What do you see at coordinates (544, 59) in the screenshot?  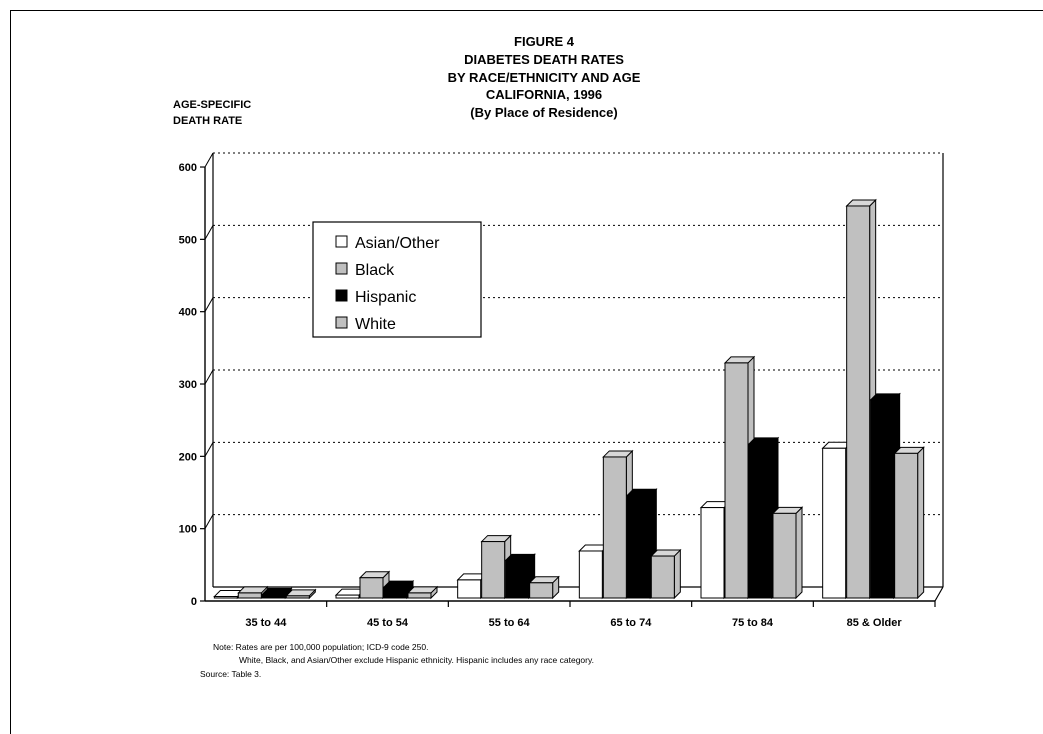 I see `title-line-2: DIABETES DEATH RATES` at bounding box center [544, 59].